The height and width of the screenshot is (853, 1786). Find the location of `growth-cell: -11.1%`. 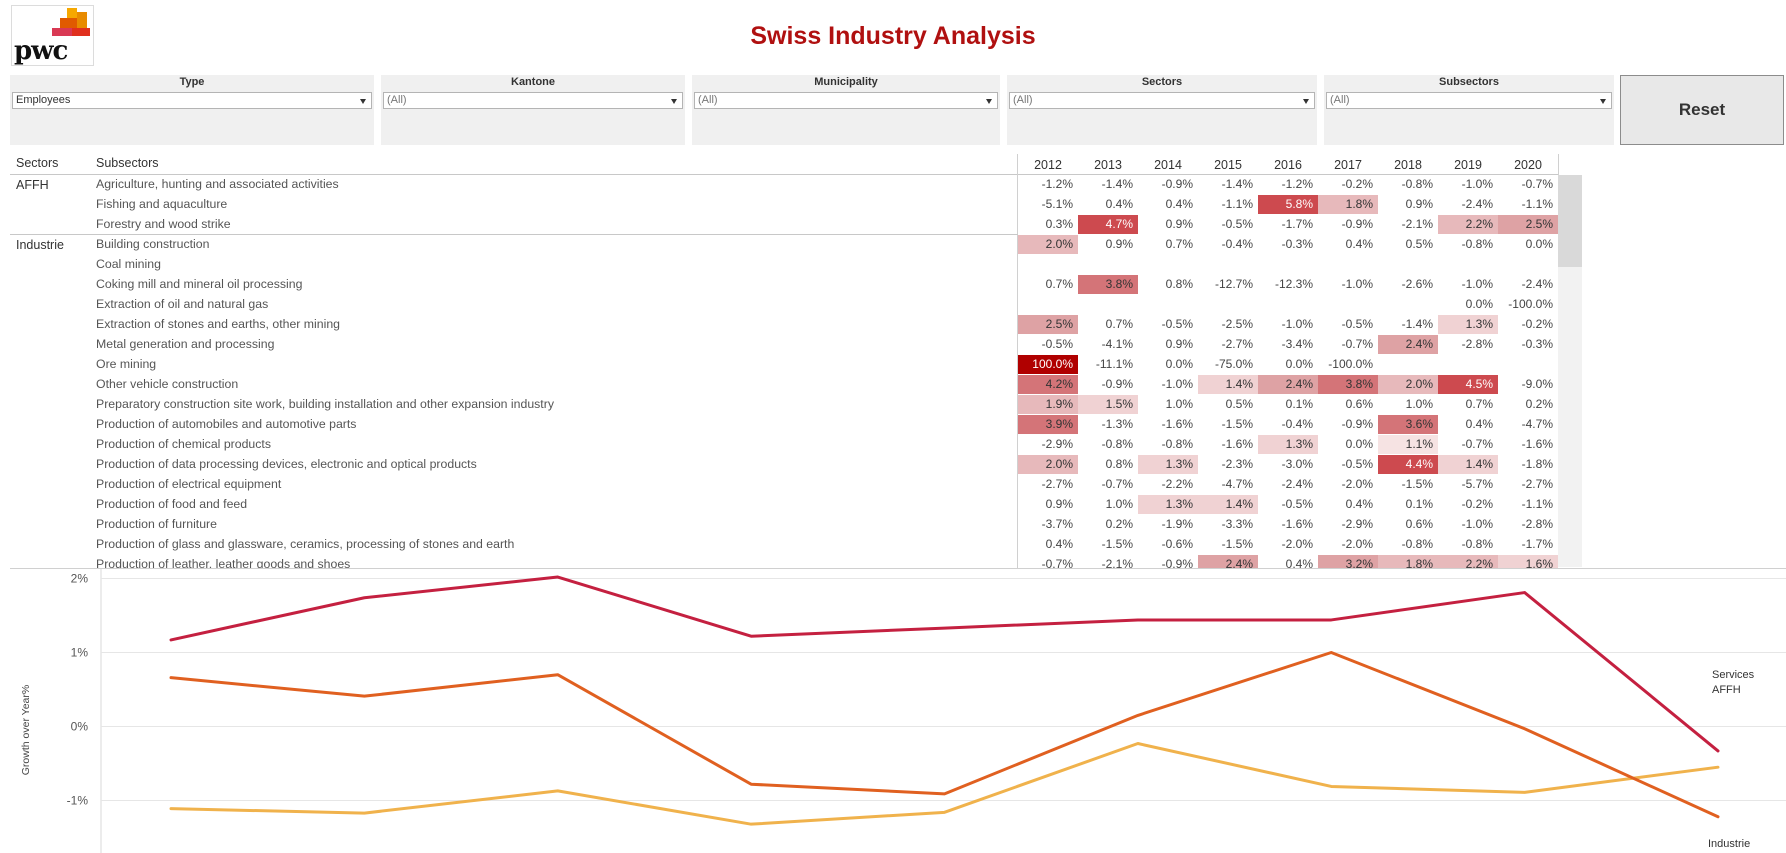

growth-cell: -11.1% is located at coordinates (1114, 364).